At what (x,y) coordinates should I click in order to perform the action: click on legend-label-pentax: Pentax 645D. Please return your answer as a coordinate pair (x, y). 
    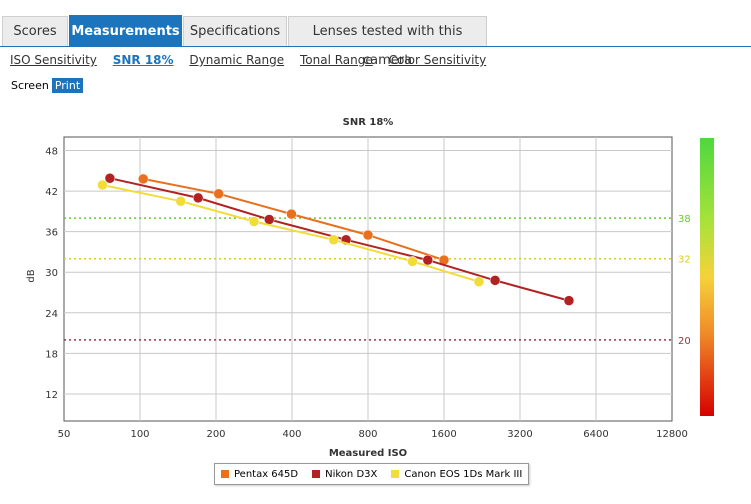
    Looking at the image, I should click on (266, 474).